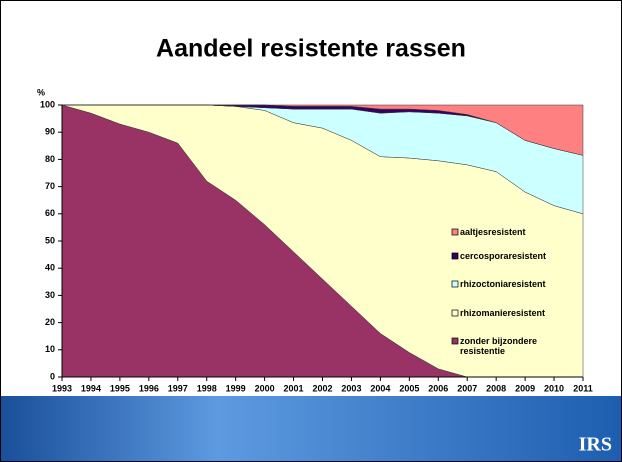 The width and height of the screenshot is (622, 462). Describe the element at coordinates (503, 313) in the screenshot. I see `legend-label: rhizomanieresistent` at that location.